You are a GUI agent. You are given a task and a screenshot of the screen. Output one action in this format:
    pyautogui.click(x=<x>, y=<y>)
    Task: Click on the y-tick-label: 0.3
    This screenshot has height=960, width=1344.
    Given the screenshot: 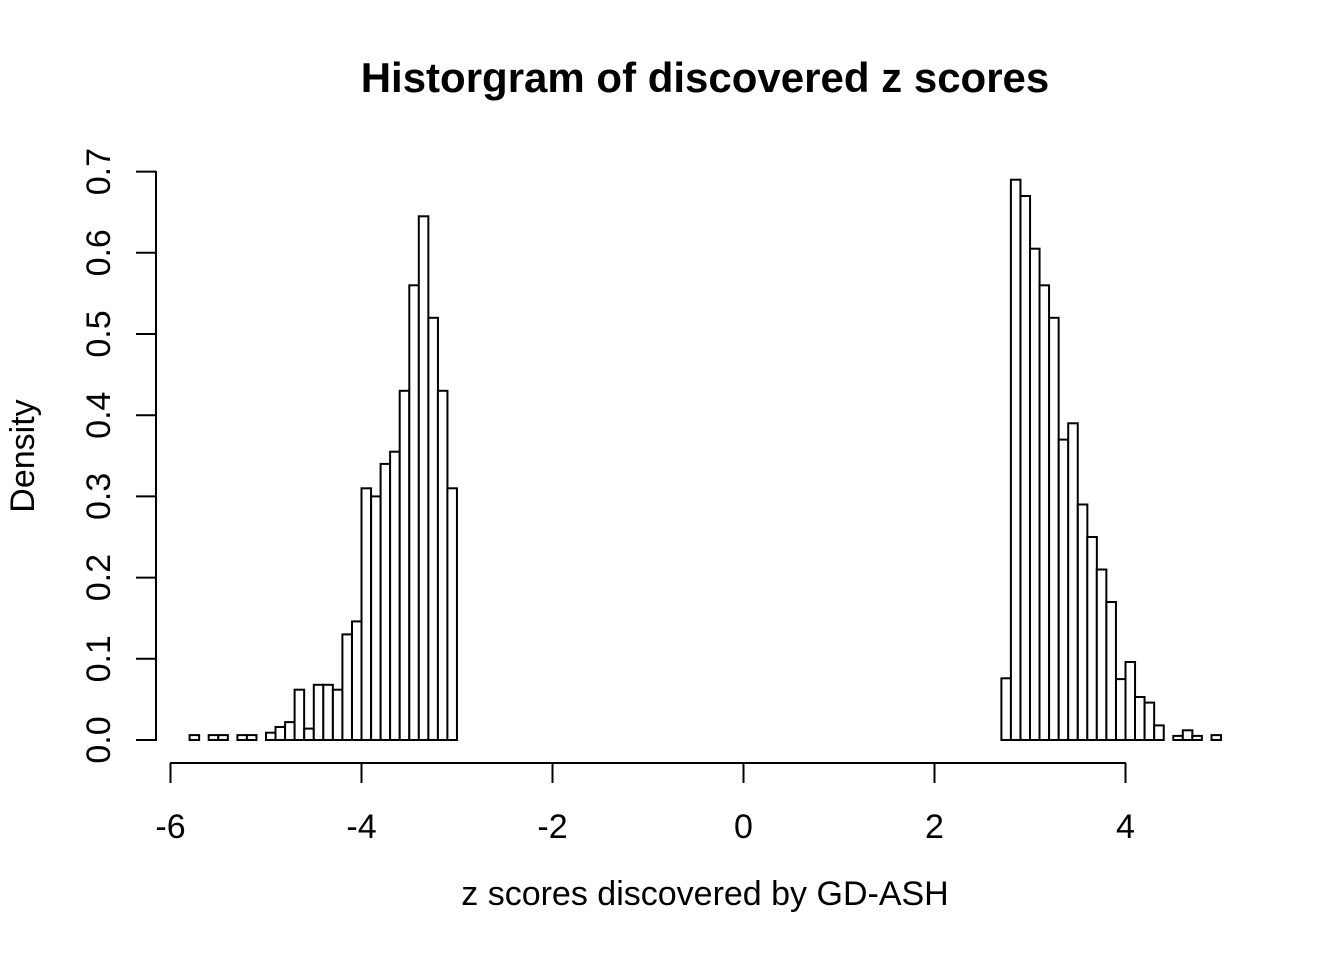 What is the action you would take?
    pyautogui.click(x=99, y=496)
    